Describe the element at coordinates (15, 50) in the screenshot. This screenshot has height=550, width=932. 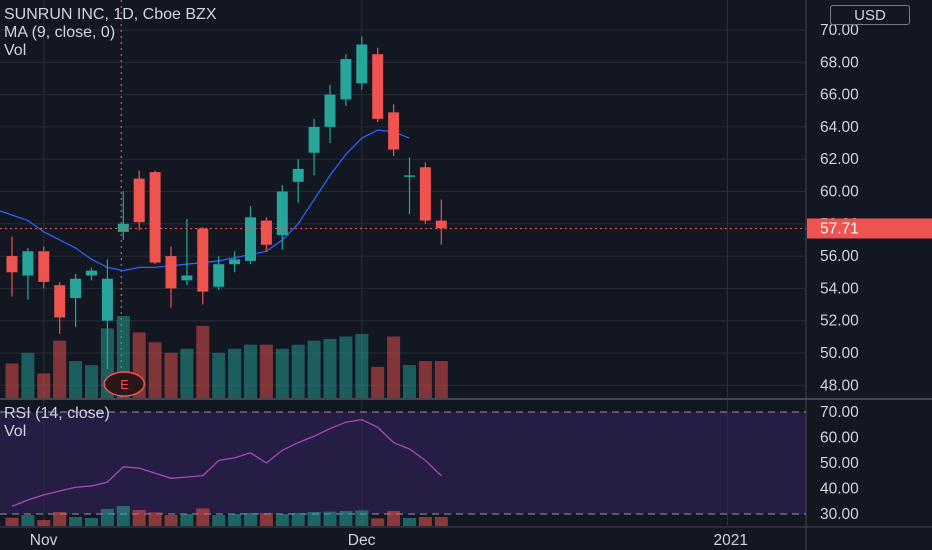
I see `vol-legend: Vol` at that location.